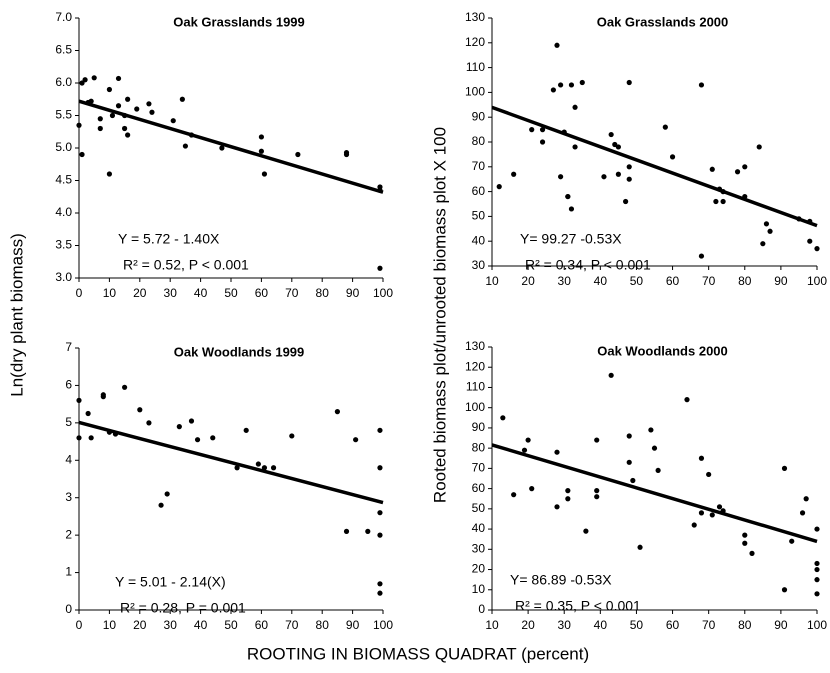 This screenshot has height=673, width=830. Describe the element at coordinates (383, 625) in the screenshot. I see `x-tick-label: 100` at that location.